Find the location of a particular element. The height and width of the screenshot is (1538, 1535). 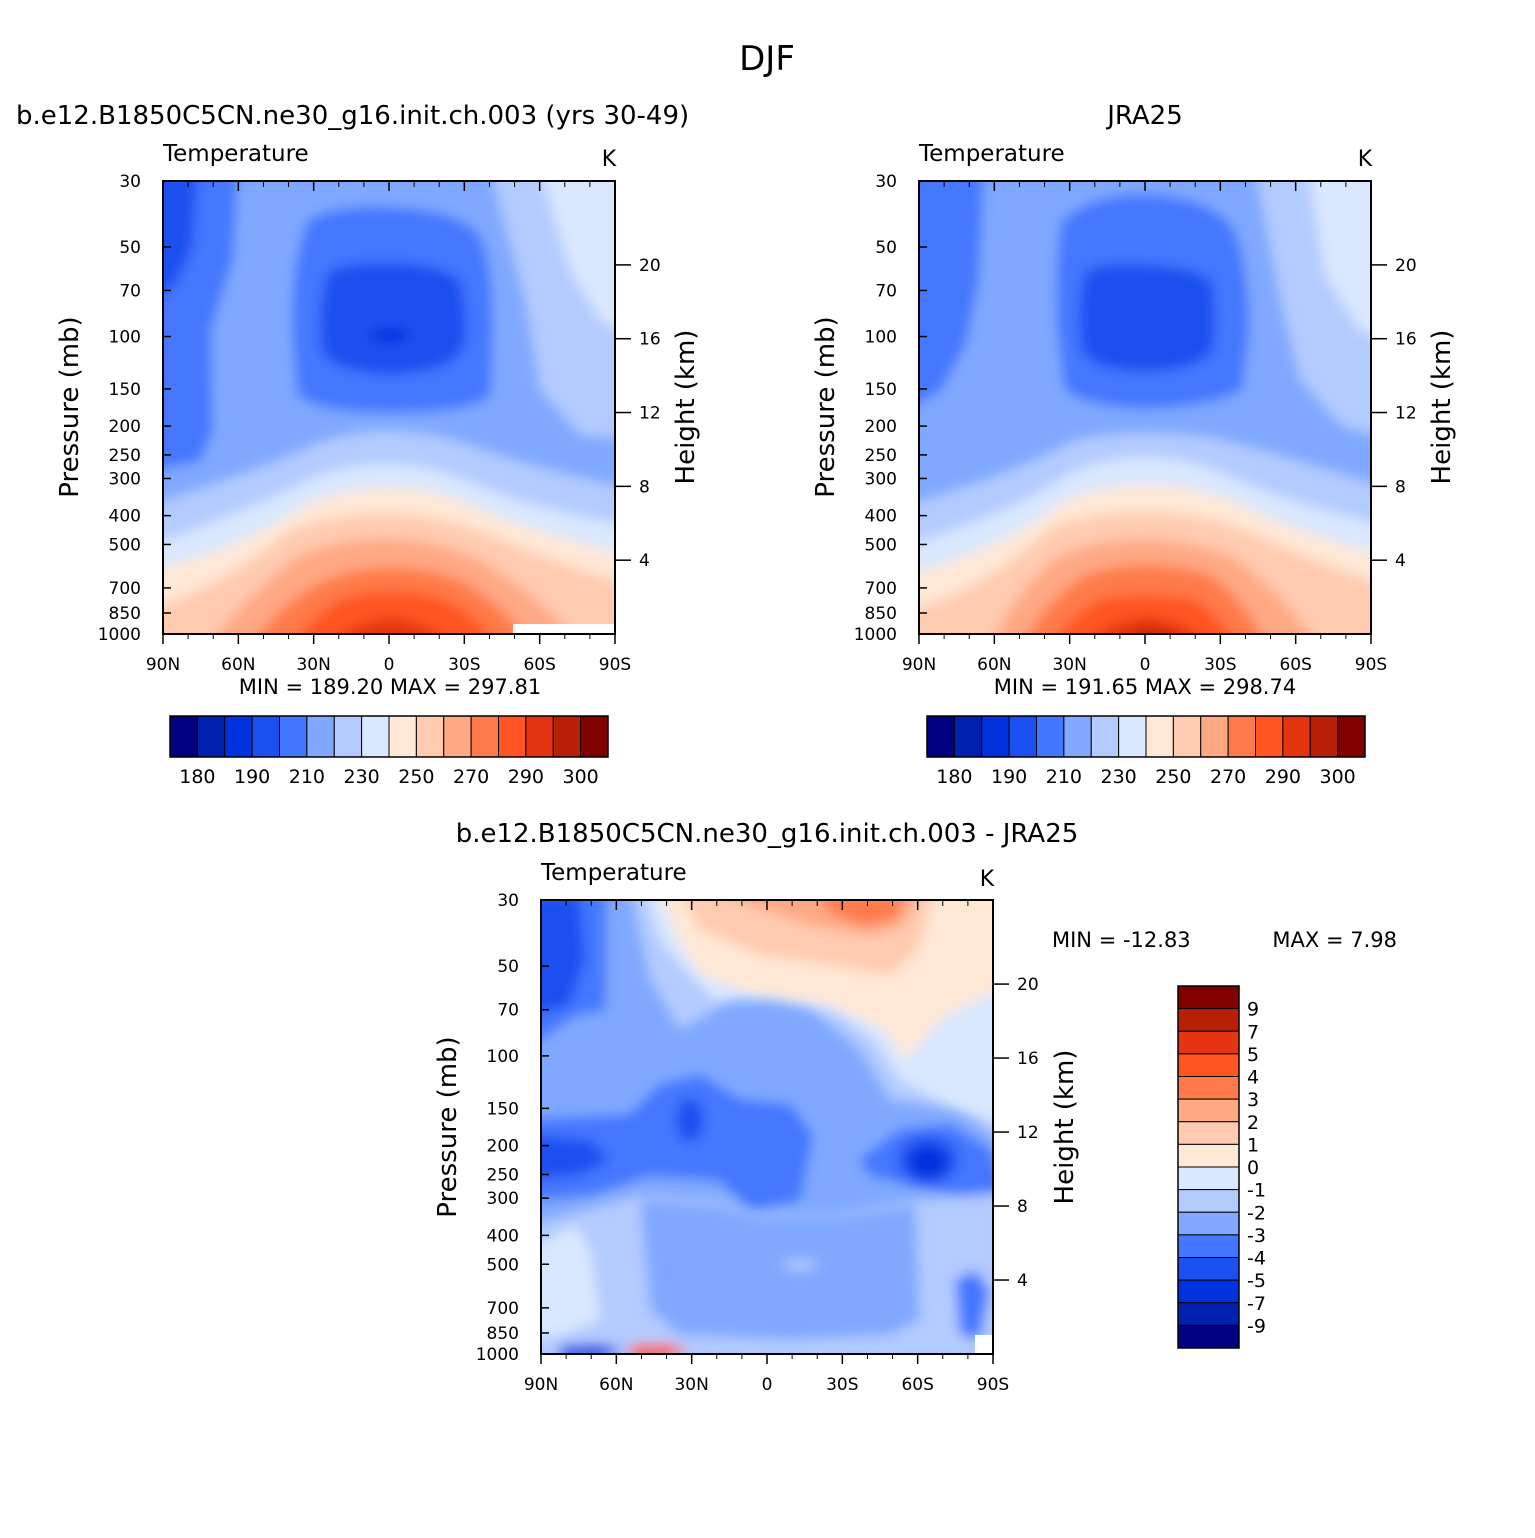

colorbar-label: -5 is located at coordinates (1256, 1281).